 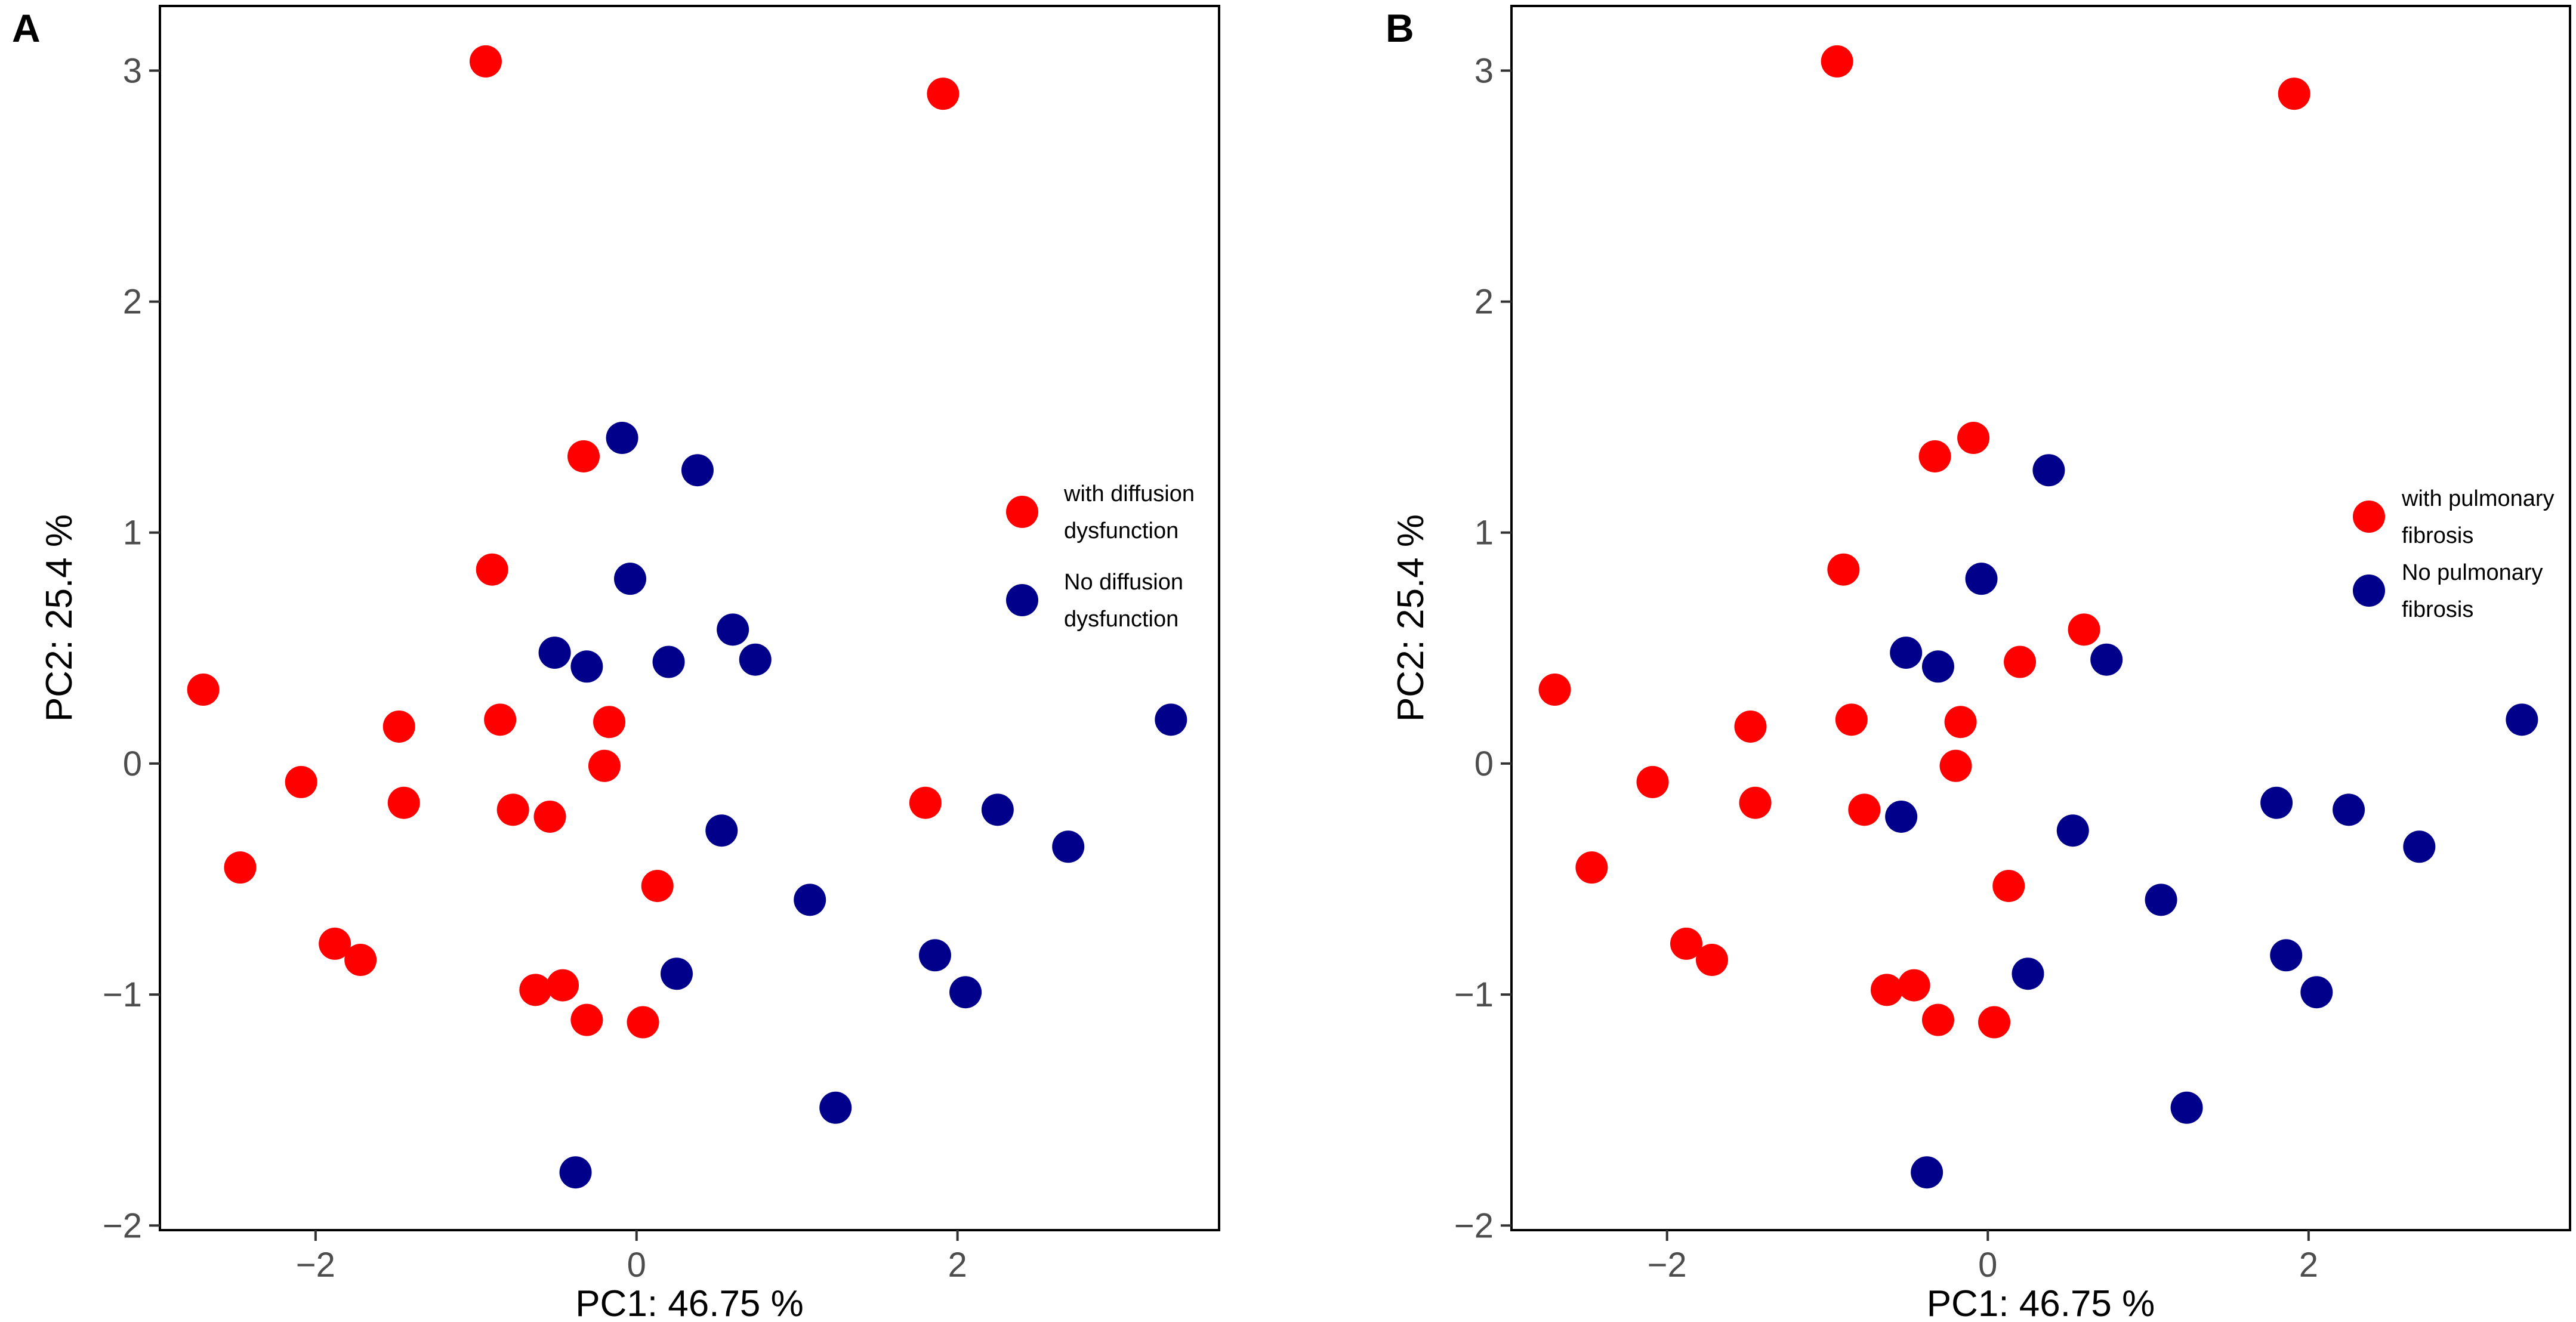 What do you see at coordinates (1667, 1265) in the screenshot?
I see `x-tick-label: −2` at bounding box center [1667, 1265].